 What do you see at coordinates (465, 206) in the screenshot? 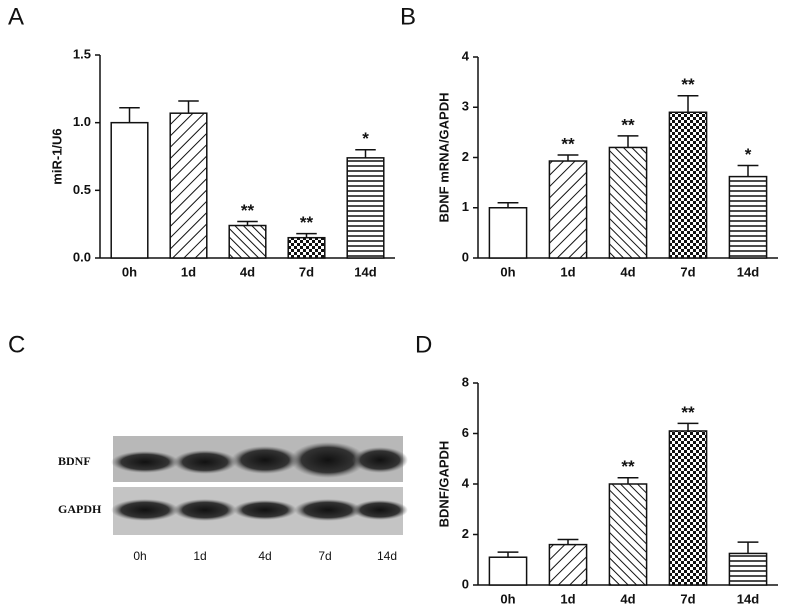
I see `y-tick-label: 1` at bounding box center [465, 206].